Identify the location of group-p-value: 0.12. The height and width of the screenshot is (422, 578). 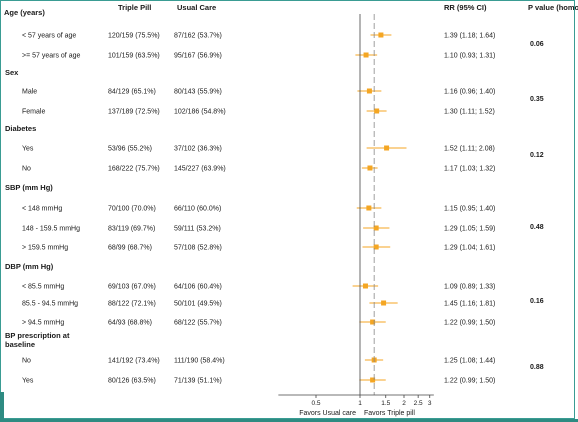
(537, 155).